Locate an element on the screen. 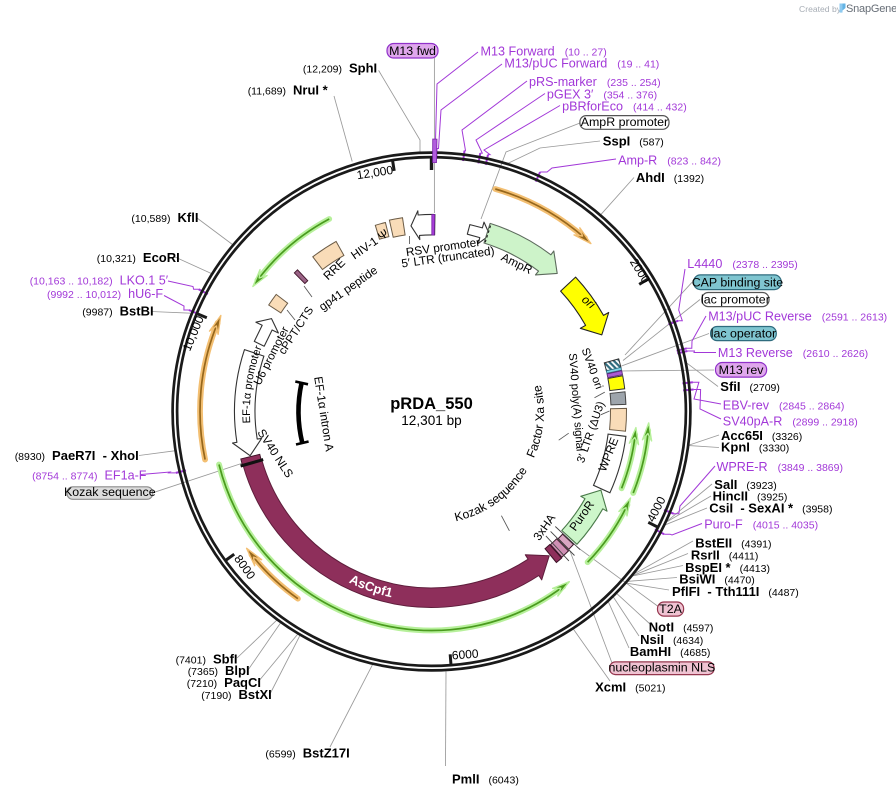 This screenshot has width=896, height=801. svg-text: CAP binding site is located at coordinates (737, 282).